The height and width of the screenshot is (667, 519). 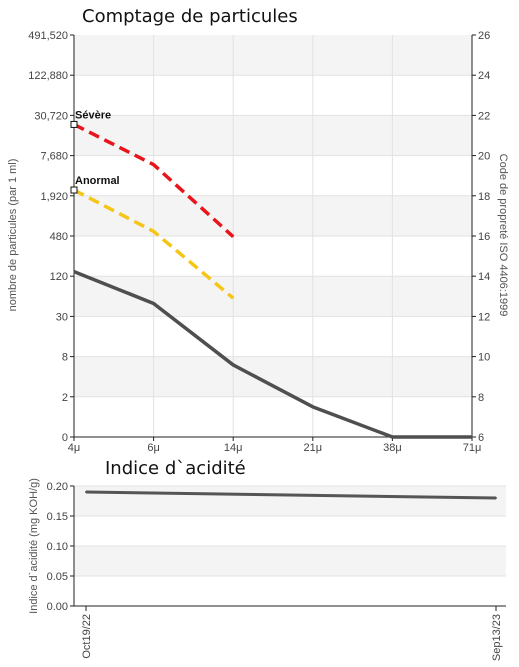 I want to click on acidity-y-tick-label: 0.10, so click(x=57, y=547).